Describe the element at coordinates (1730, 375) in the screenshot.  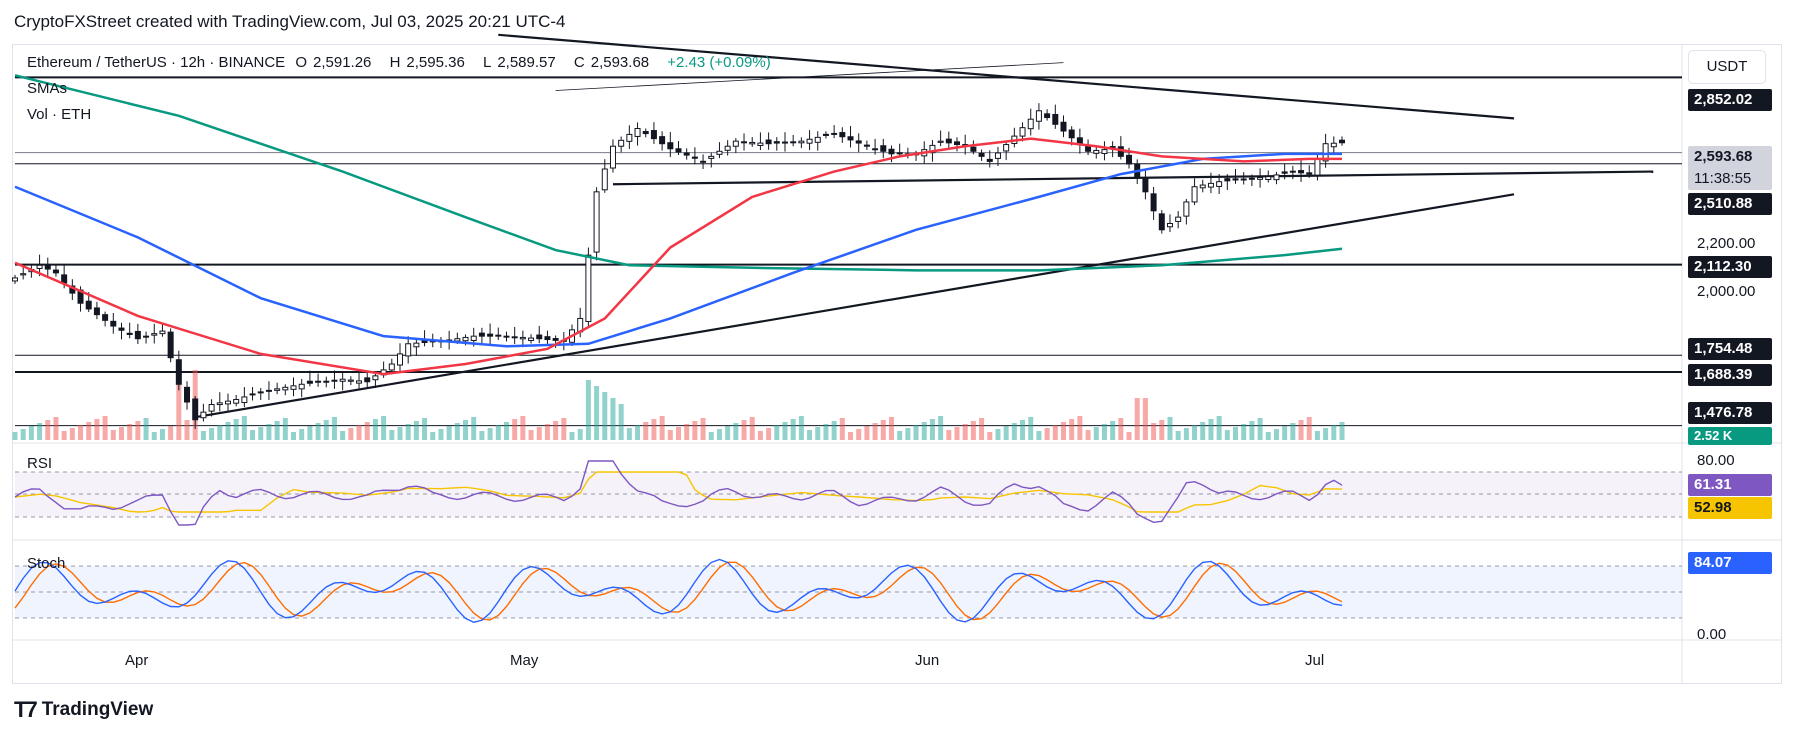
I see `level-badge-1688: 1,688.39` at that location.